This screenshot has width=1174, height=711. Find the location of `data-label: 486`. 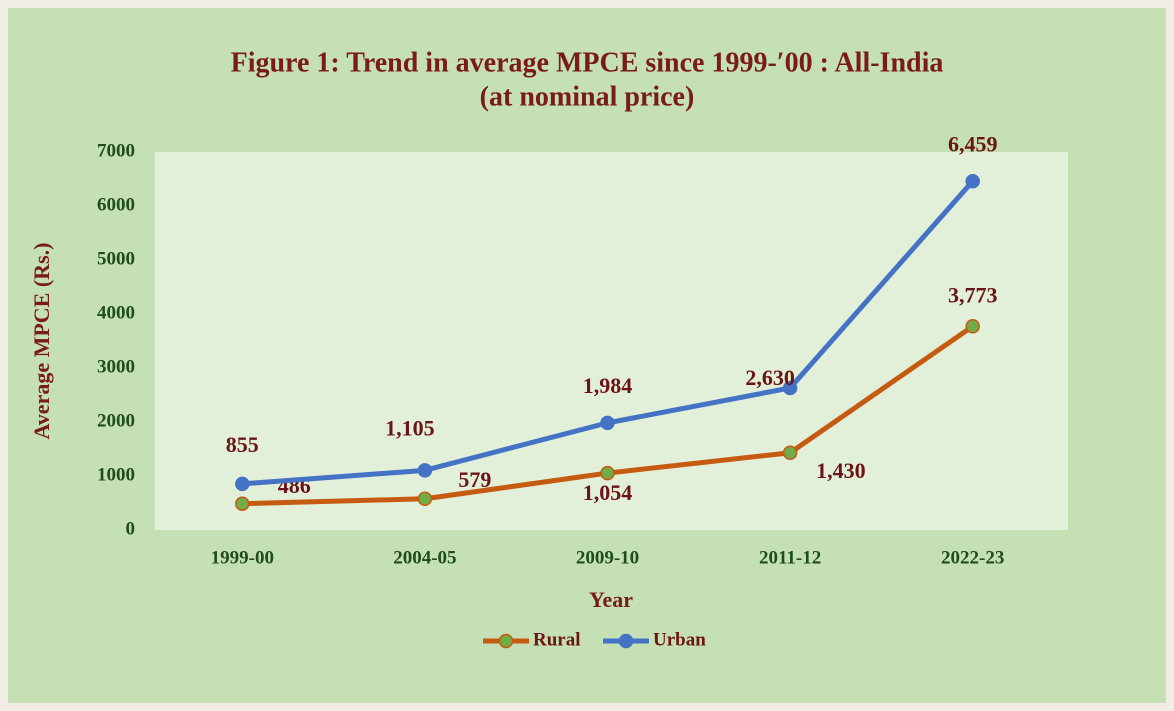

data-label: 486 is located at coordinates (294, 485).